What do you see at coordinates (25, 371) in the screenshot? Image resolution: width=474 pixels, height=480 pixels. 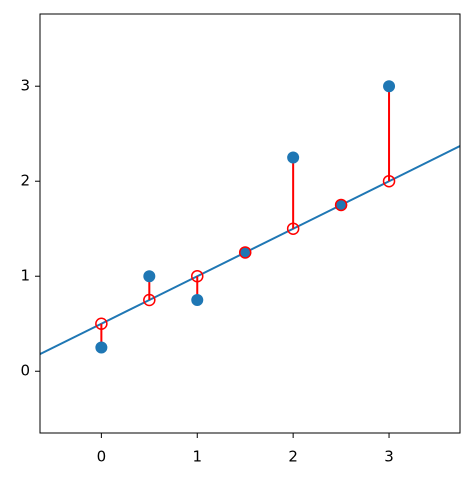 I see `y-tick-label: 0` at bounding box center [25, 371].